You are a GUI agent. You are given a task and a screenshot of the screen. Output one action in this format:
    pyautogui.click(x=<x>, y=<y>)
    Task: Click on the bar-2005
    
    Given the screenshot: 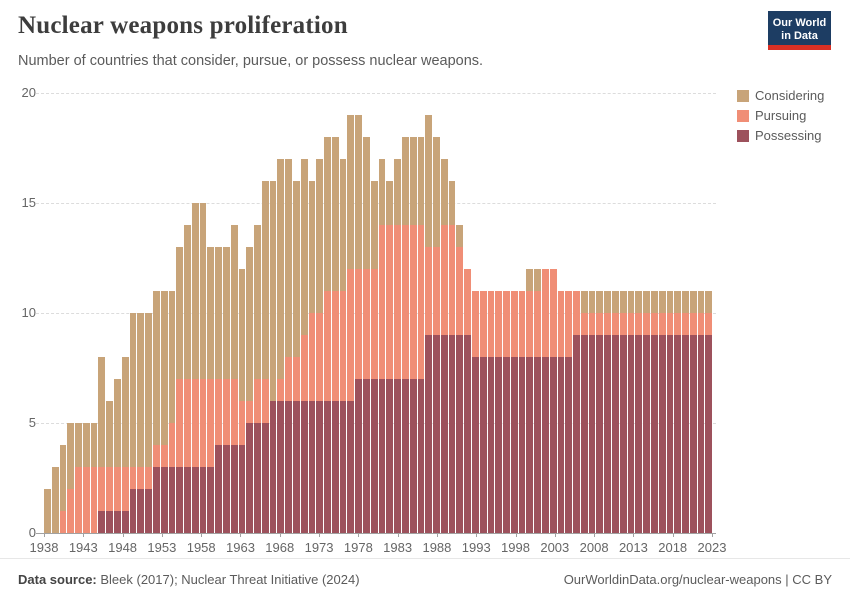 What is the action you would take?
    pyautogui.click(x=569, y=313)
    